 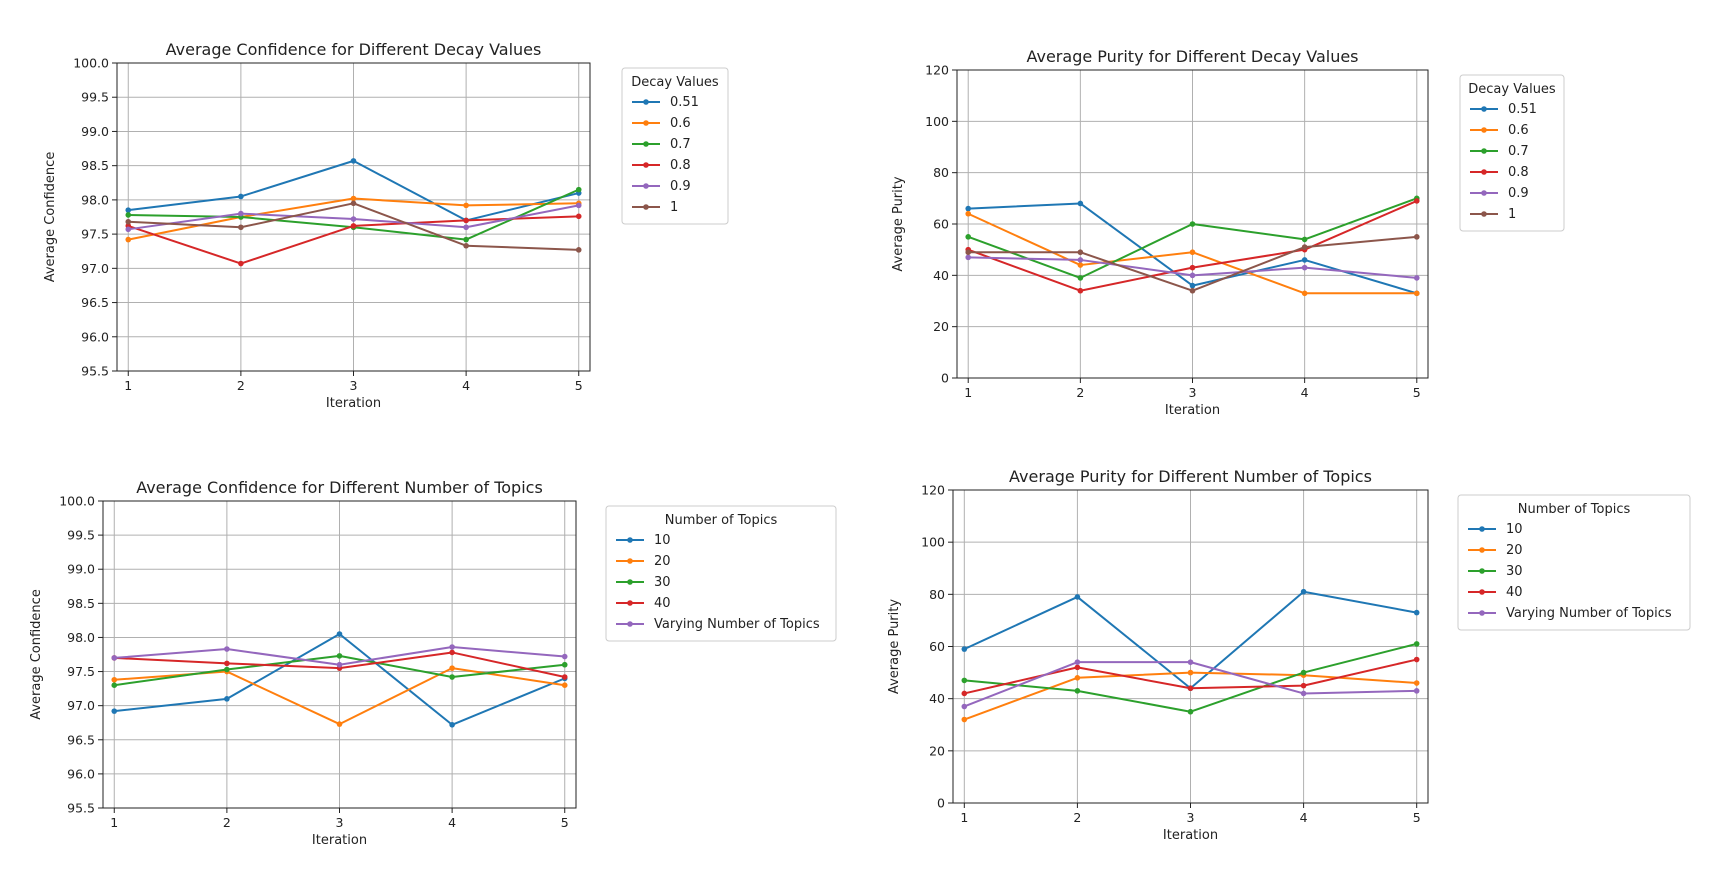 What do you see at coordinates (1574, 509) in the screenshot?
I see `legend-title: Number of Topics` at bounding box center [1574, 509].